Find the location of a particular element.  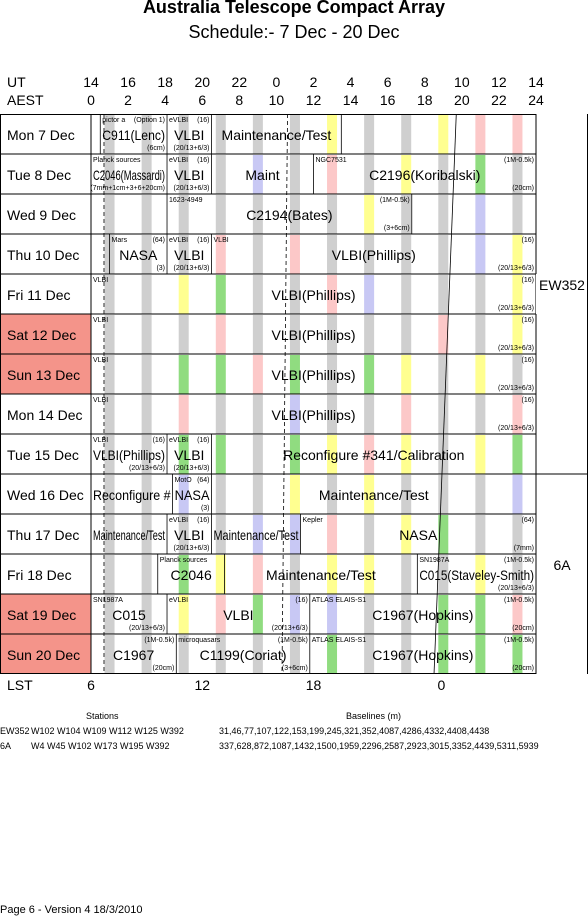

lst-label: LST is located at coordinates (20, 685).